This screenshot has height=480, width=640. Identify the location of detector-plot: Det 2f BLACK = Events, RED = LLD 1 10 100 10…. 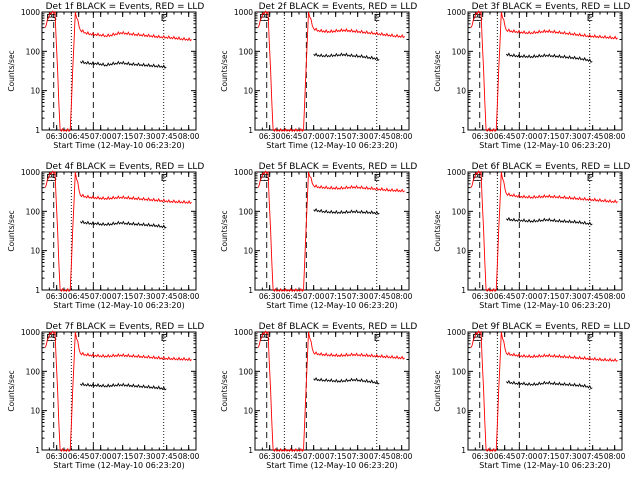
(318, 76).